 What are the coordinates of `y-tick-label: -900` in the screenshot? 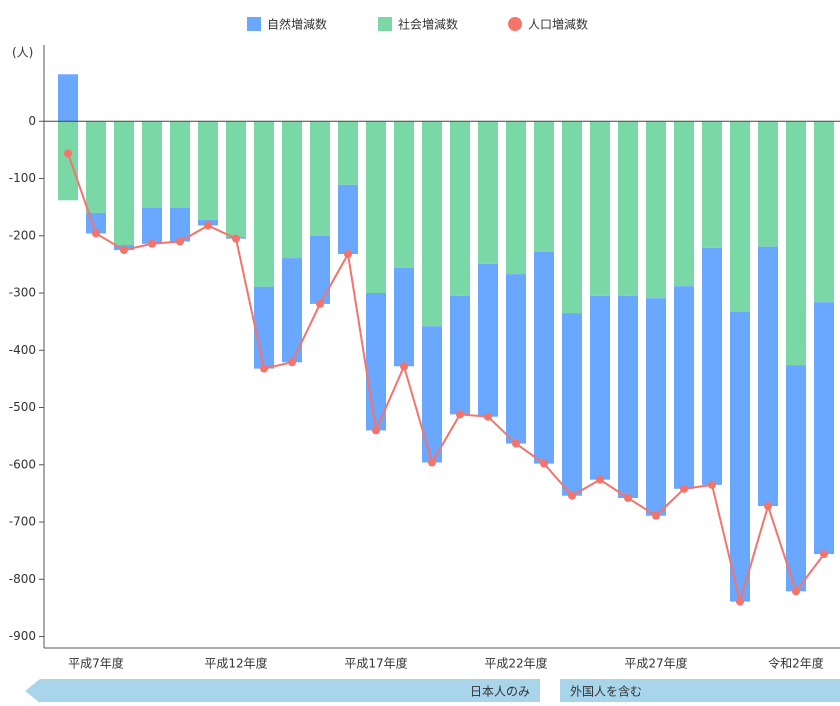 It's located at (22, 636).